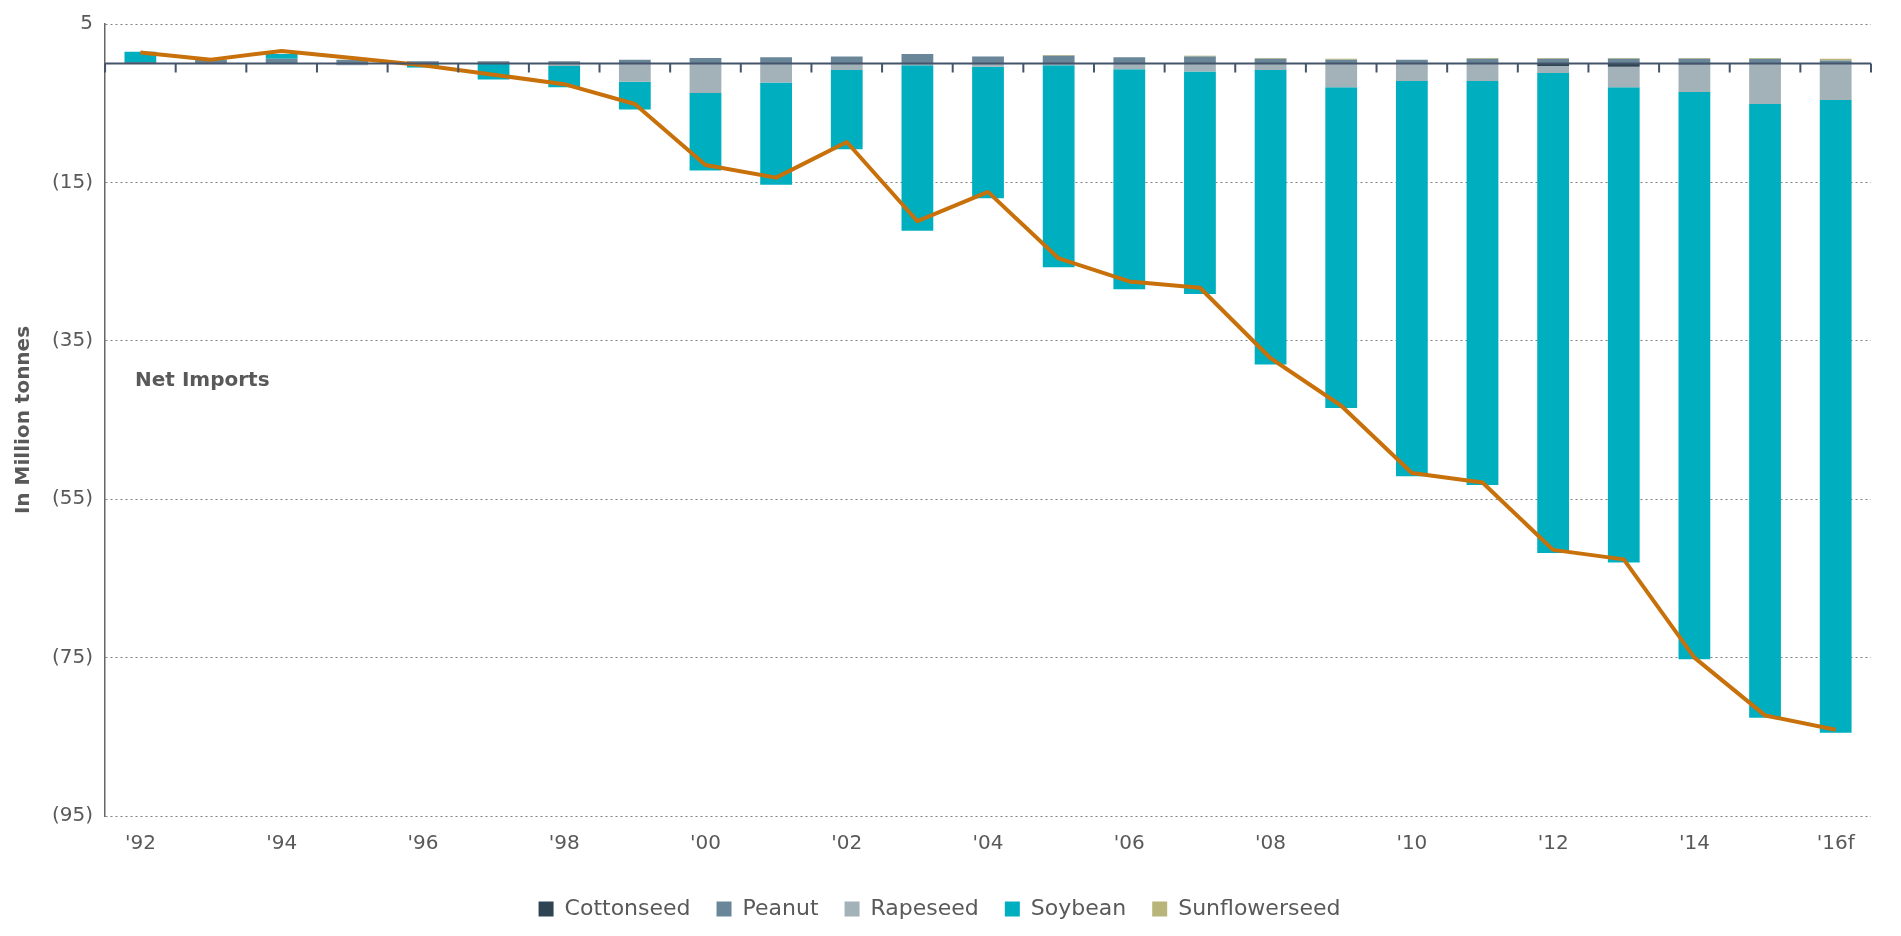  I want to click on x-tick-label: '98, so click(564, 842).